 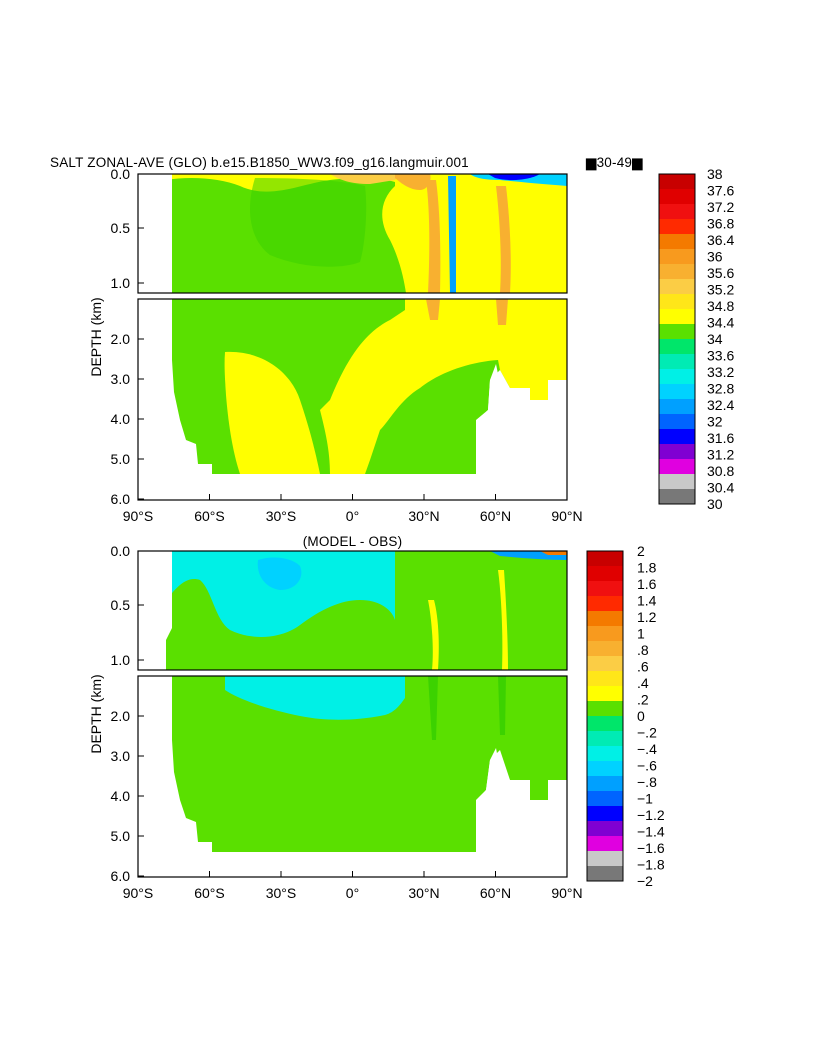 I want to click on colorbar-label: 36.4, so click(x=720, y=240).